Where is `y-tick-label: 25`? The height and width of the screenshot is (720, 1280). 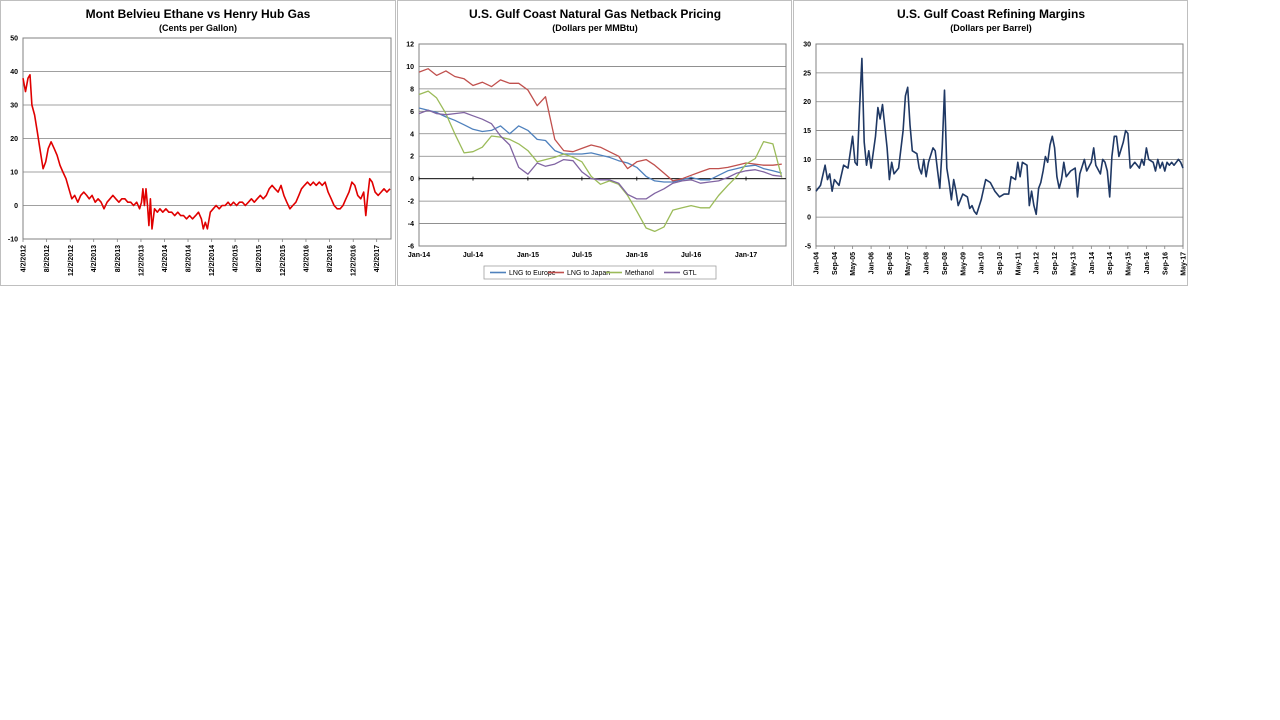
y-tick-label: 25 is located at coordinates (807, 73).